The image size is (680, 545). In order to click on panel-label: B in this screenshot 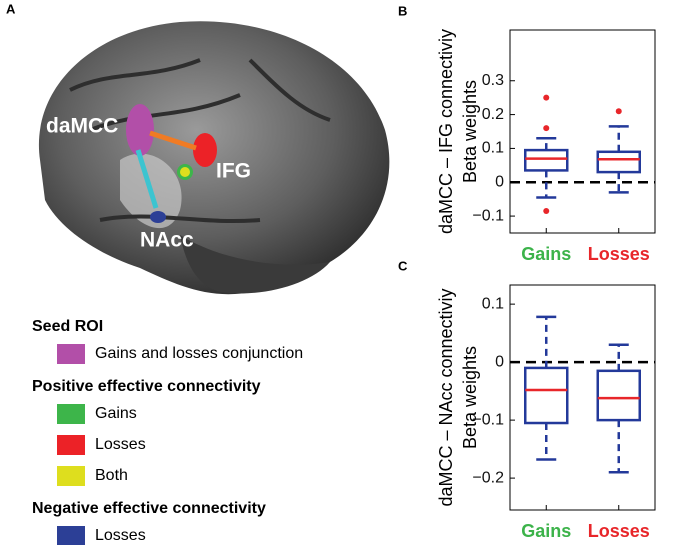, I will do `click(402, 10)`.